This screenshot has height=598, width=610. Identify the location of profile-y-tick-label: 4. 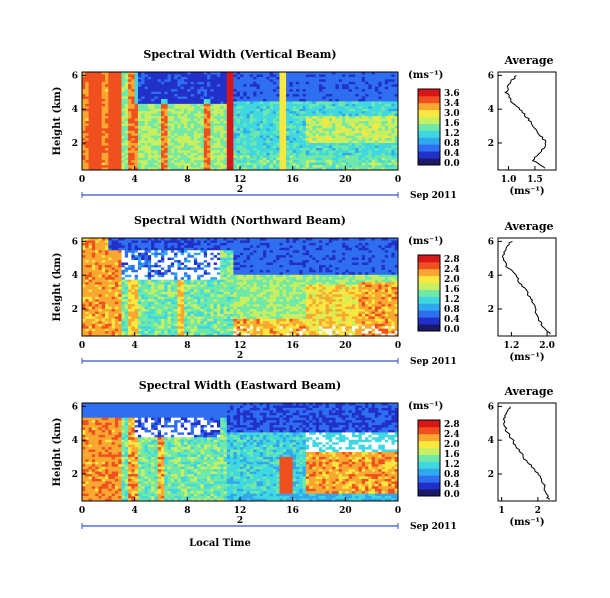
(491, 110).